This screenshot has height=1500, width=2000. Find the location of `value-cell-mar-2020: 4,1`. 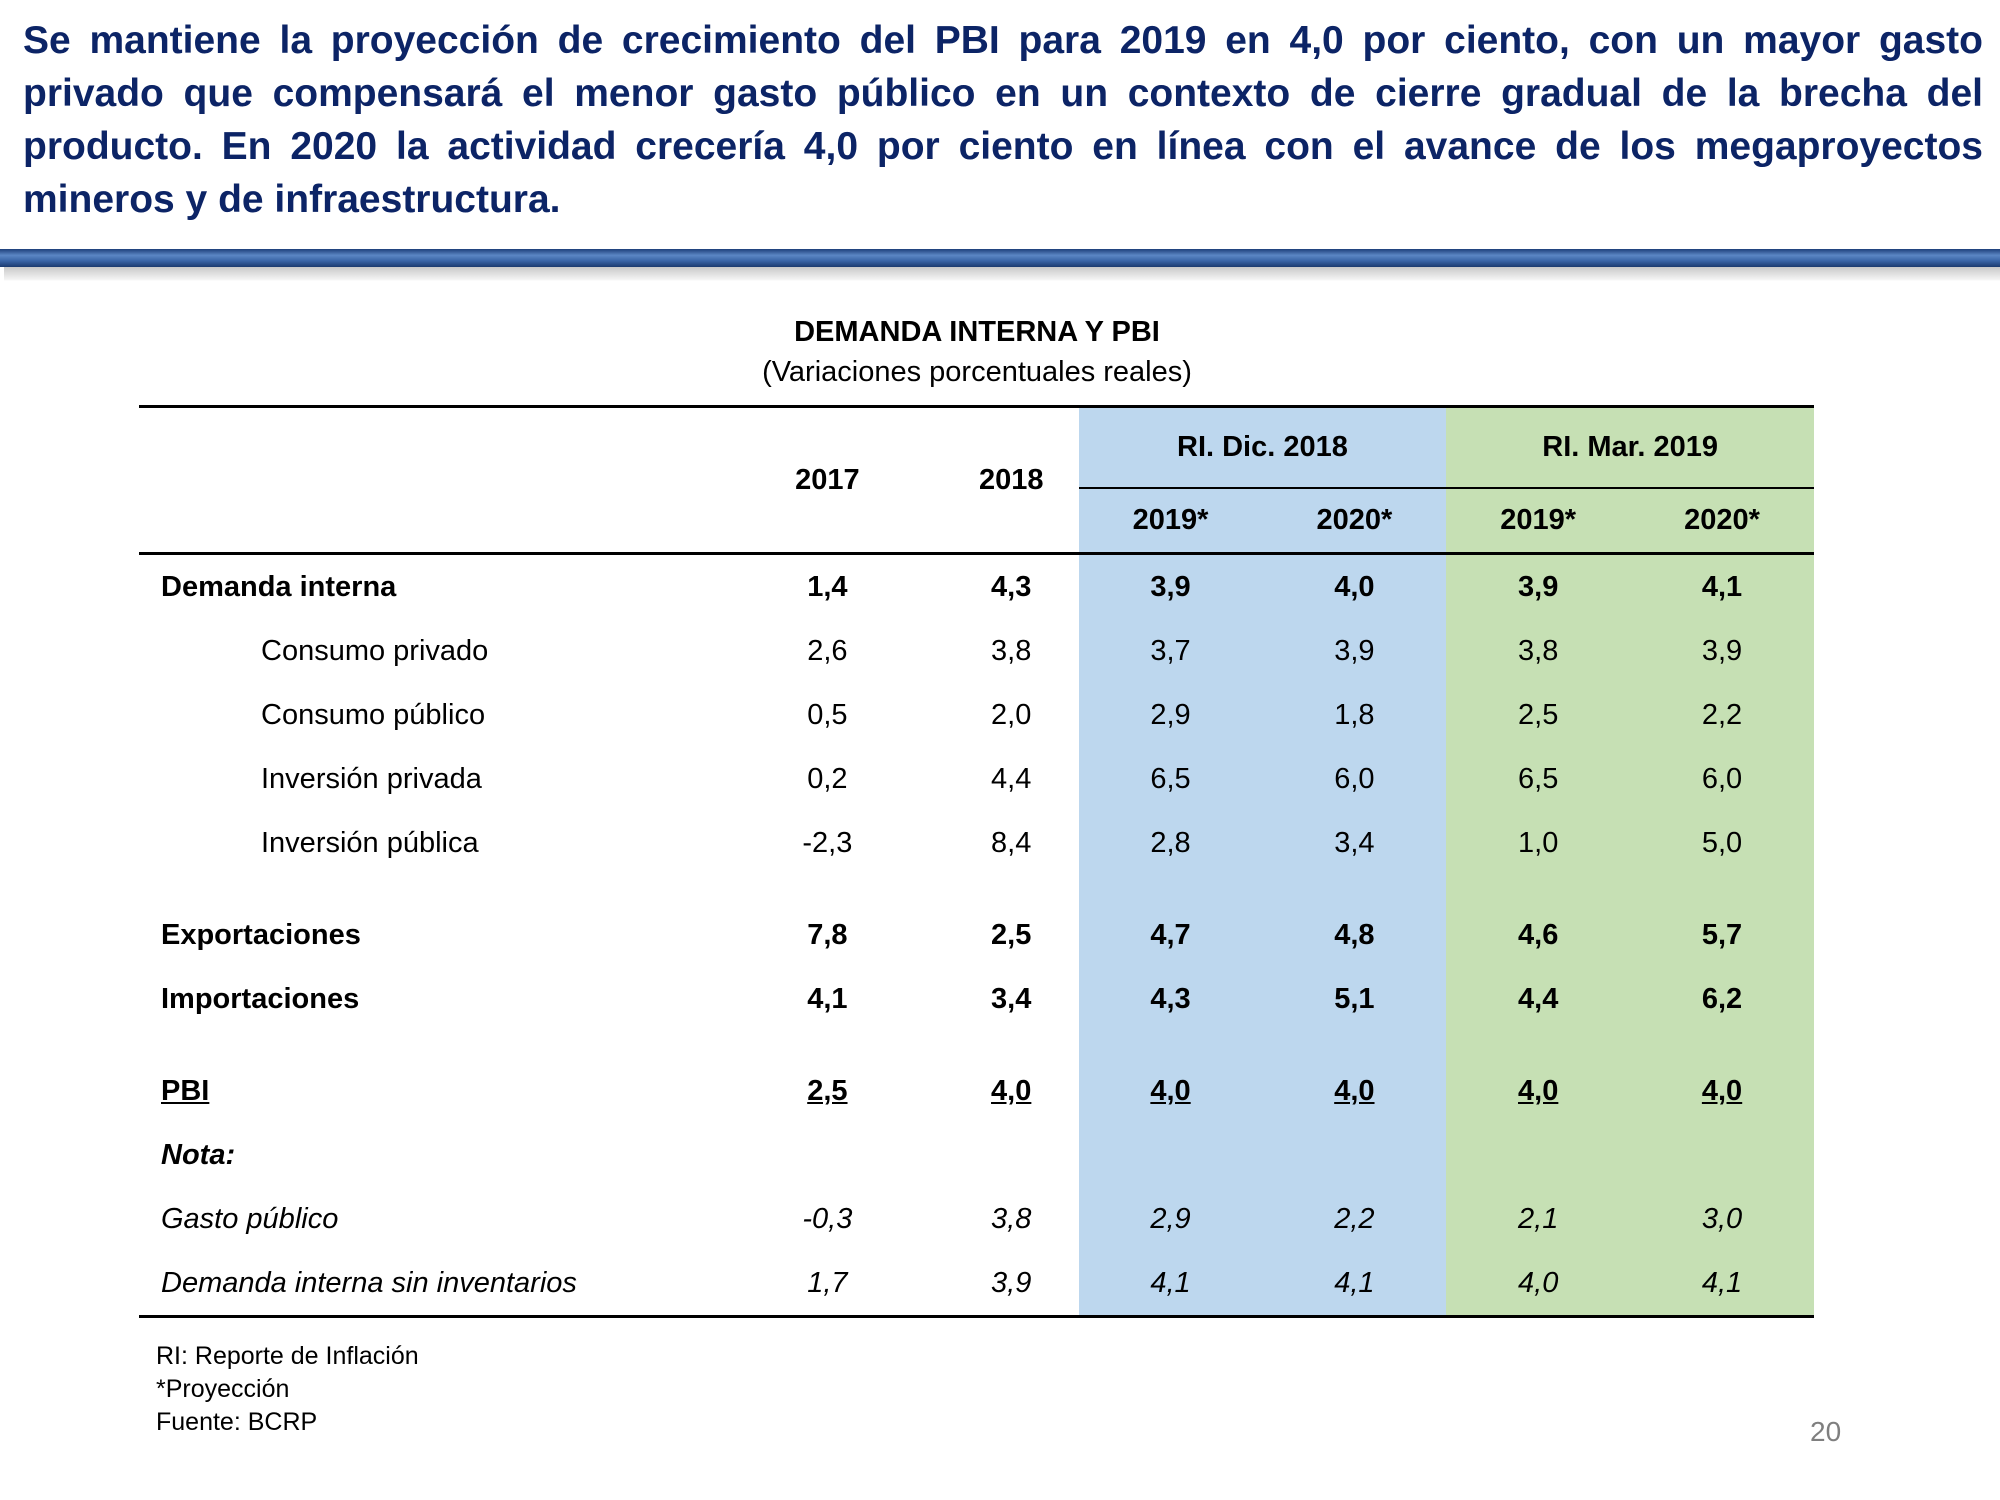

value-cell-mar-2020: 4,1 is located at coordinates (1722, 1284).